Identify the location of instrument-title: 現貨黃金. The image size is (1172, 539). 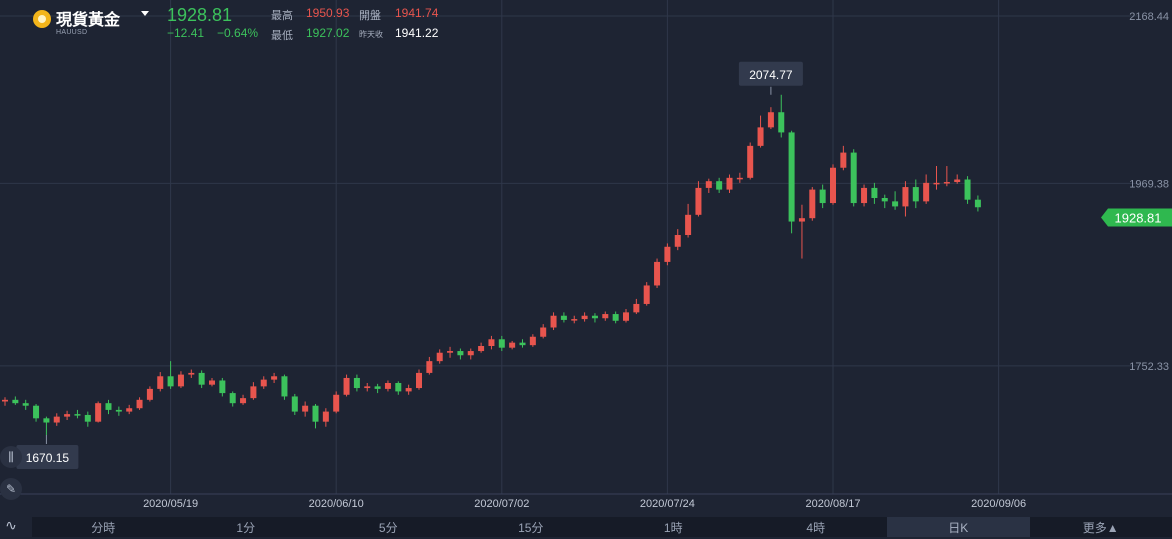
(88, 18).